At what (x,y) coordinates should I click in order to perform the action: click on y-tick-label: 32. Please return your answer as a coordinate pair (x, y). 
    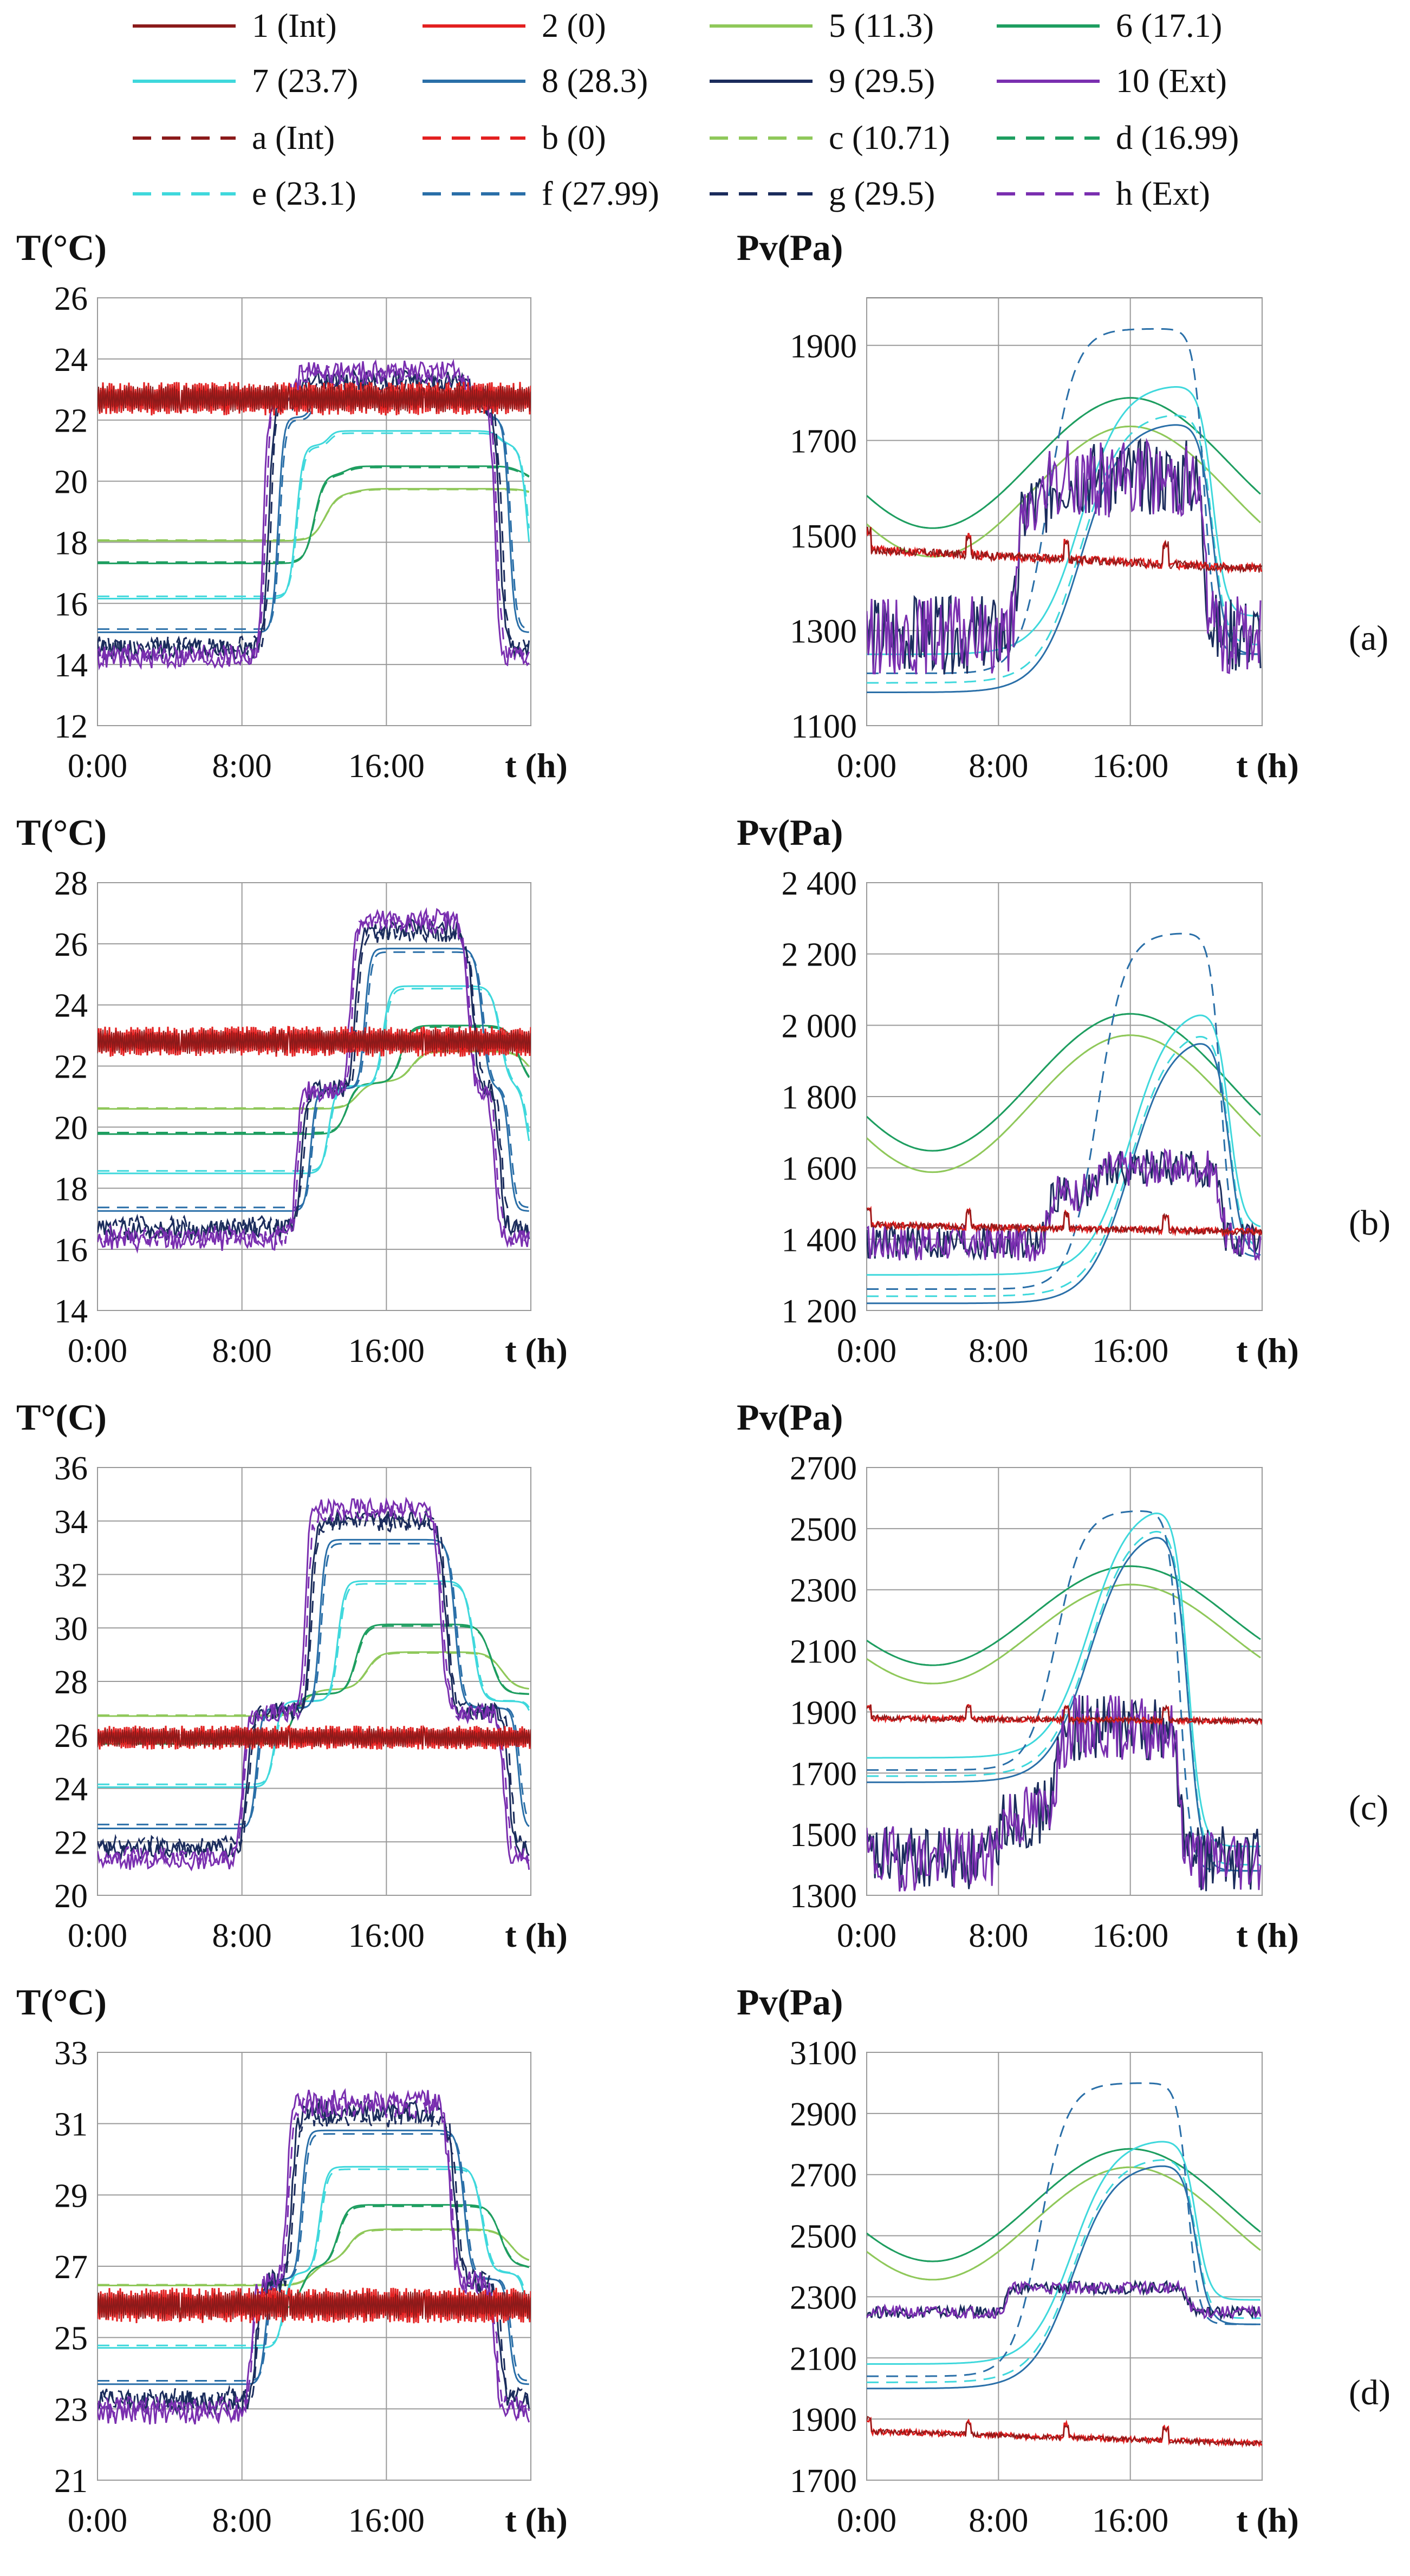
    Looking at the image, I should click on (71, 1575).